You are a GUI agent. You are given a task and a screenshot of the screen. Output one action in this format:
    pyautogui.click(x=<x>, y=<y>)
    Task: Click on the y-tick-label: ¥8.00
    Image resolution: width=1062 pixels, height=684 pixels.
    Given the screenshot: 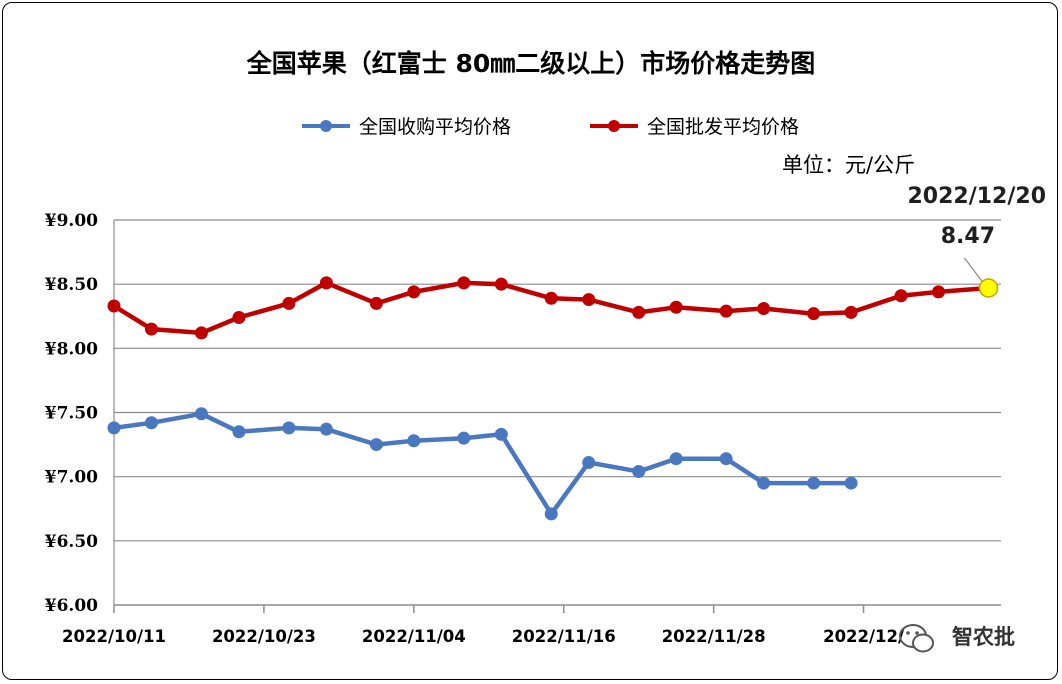 What is the action you would take?
    pyautogui.click(x=71, y=349)
    